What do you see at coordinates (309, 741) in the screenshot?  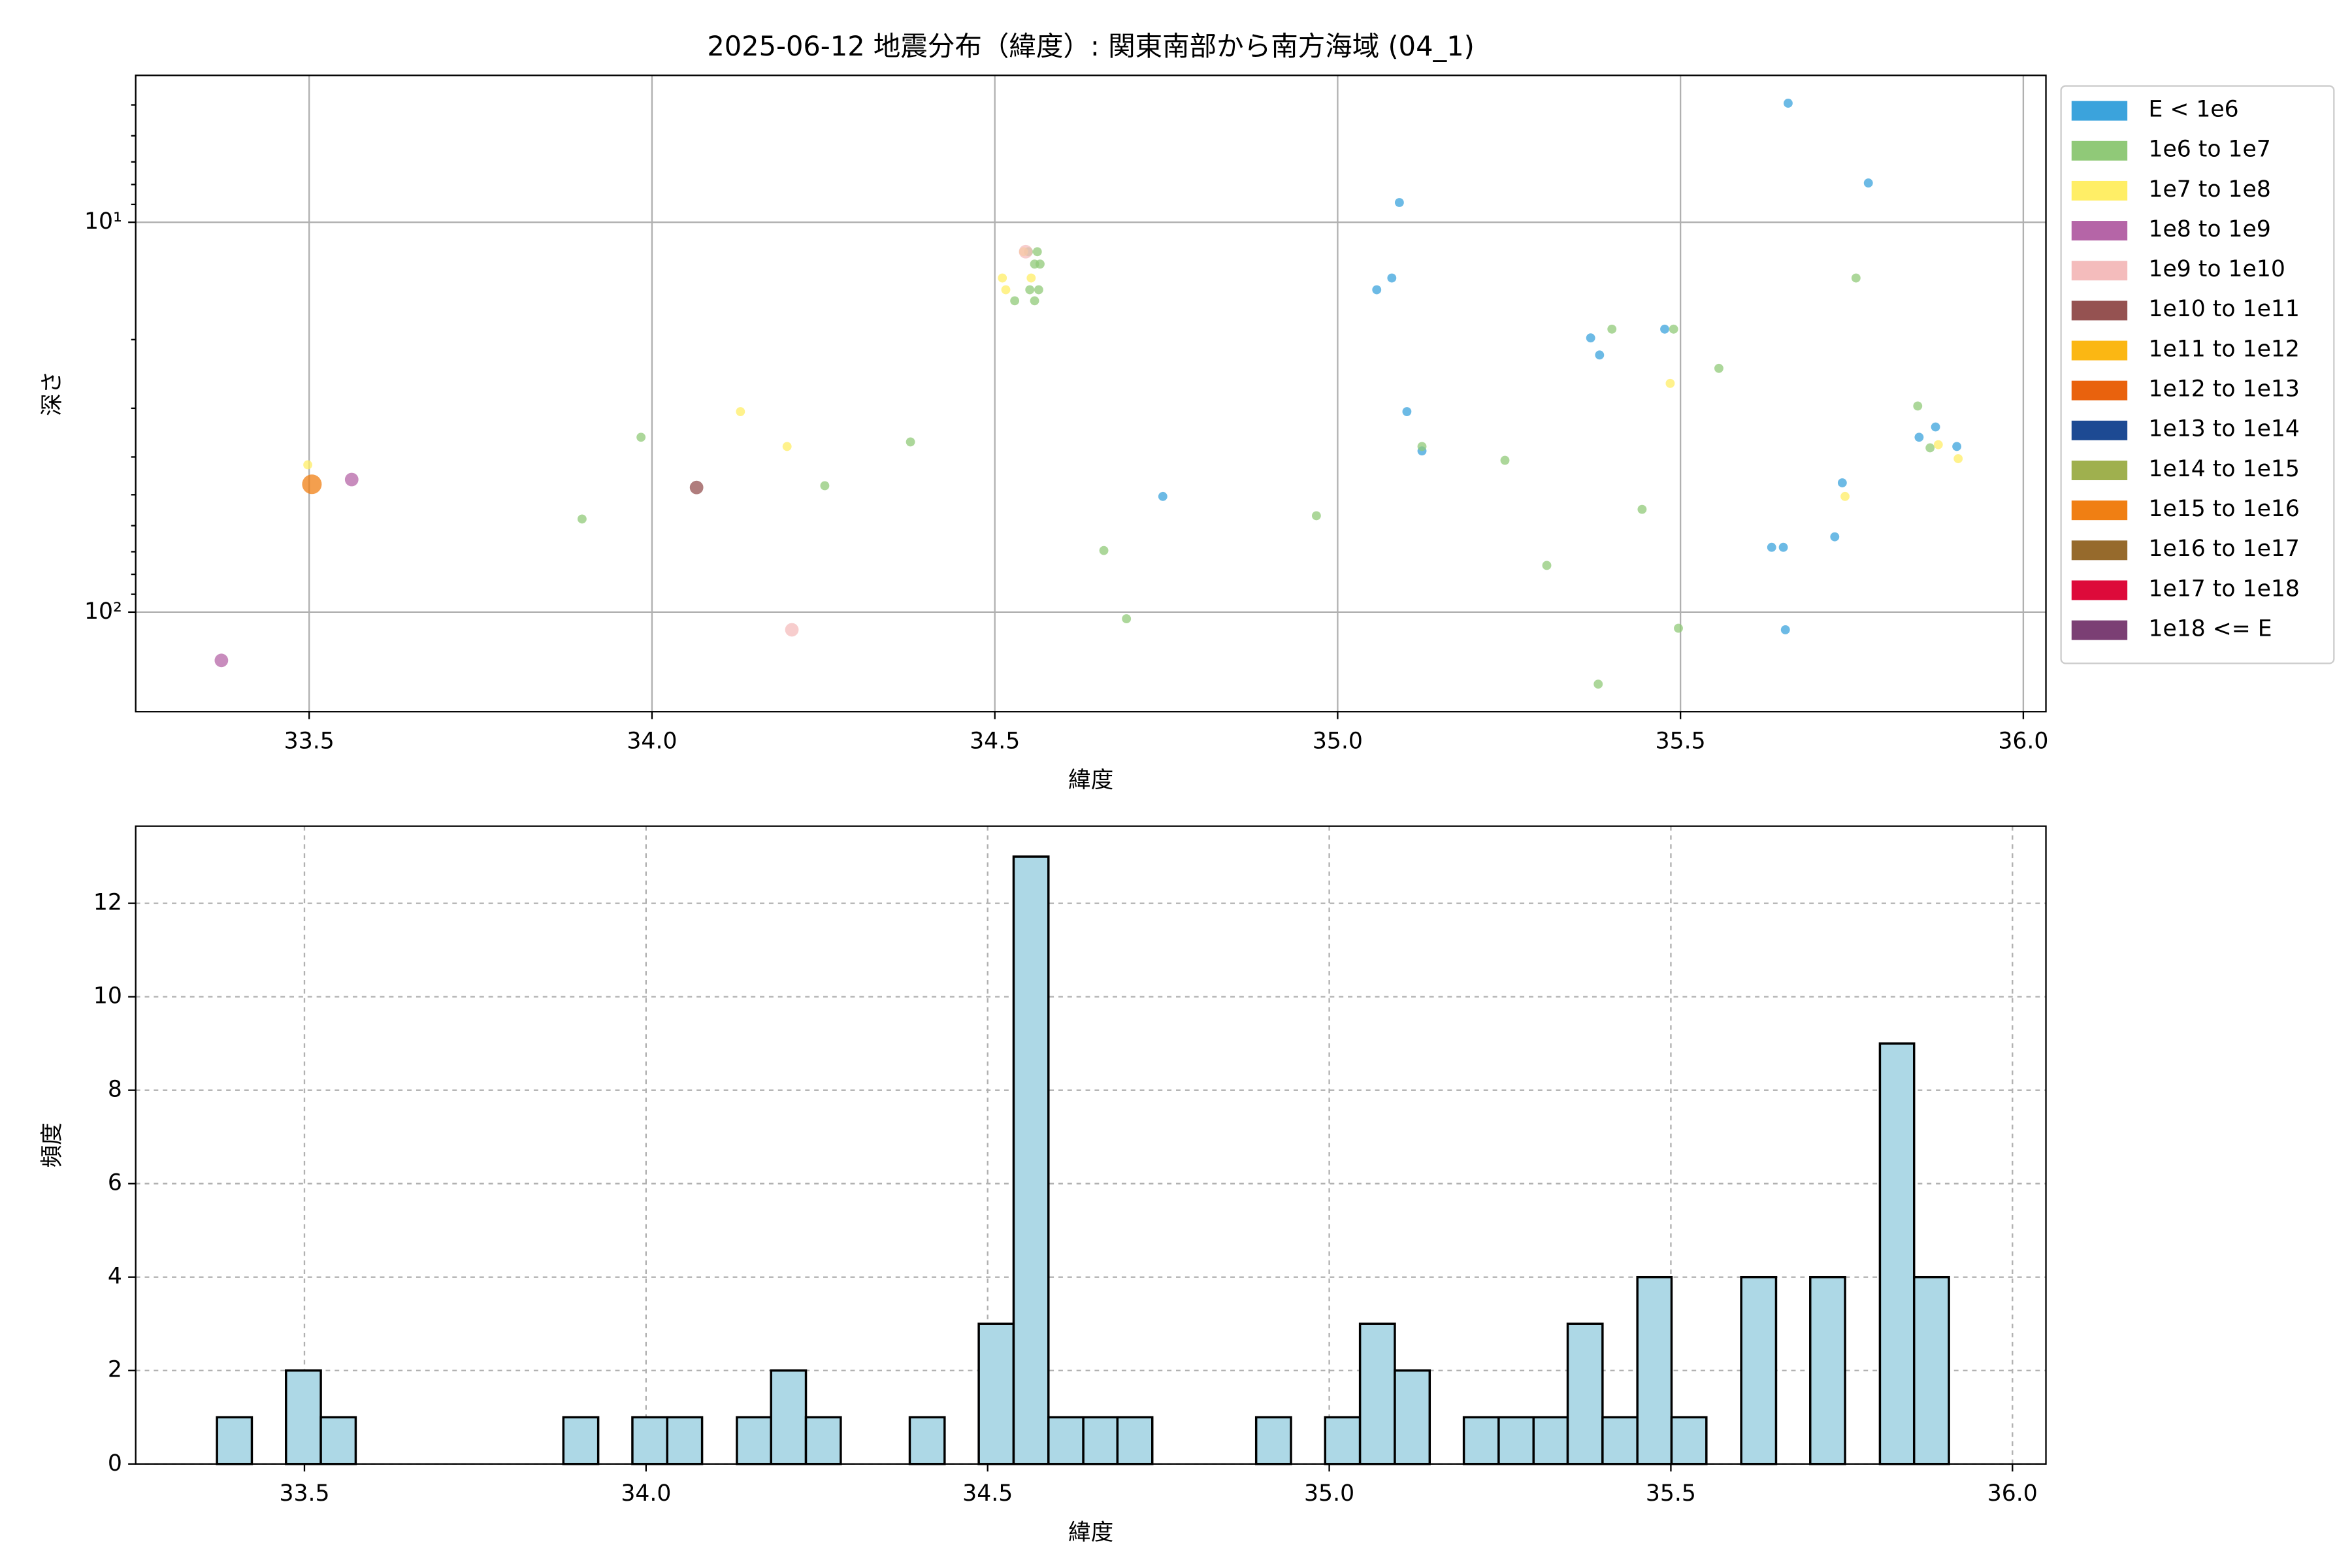 I see `x-tick-label: 33.5` at bounding box center [309, 741].